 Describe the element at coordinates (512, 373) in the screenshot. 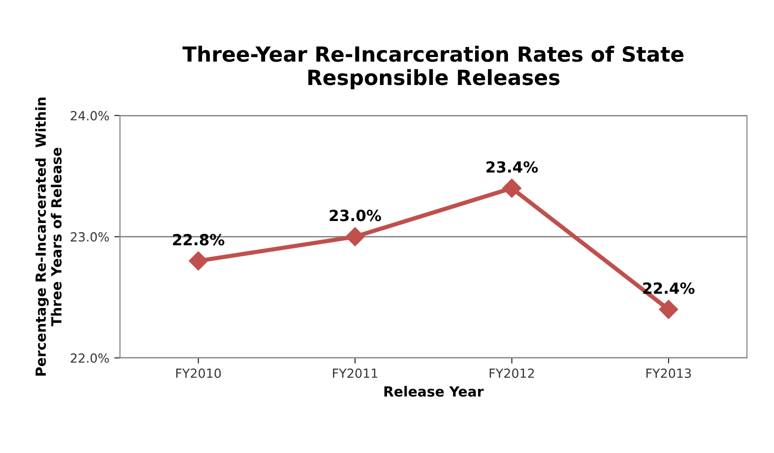

I see `x-tick-label: FY2012` at that location.